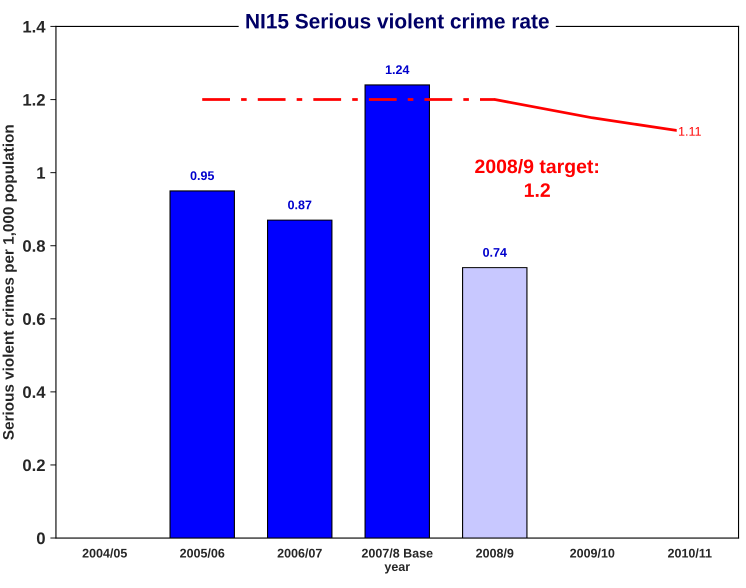 This screenshot has width=746, height=588. What do you see at coordinates (104, 553) in the screenshot?
I see `x-tick-label: 2004/05` at bounding box center [104, 553].